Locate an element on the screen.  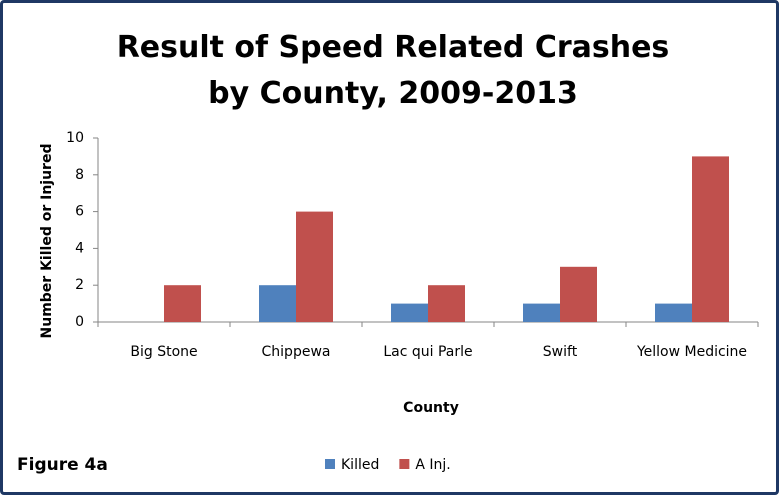
y-axis-label: Number Killed or Injured is located at coordinates (47, 241).